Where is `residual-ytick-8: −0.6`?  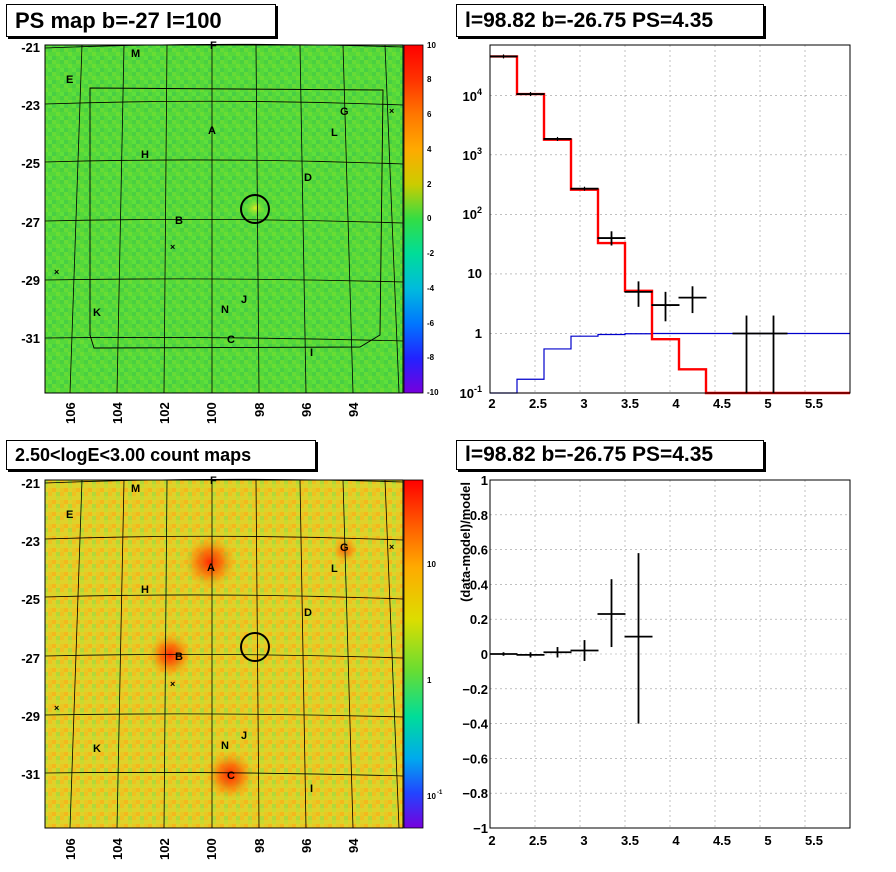 residual-ytick-8: −0.6 is located at coordinates (475, 758).